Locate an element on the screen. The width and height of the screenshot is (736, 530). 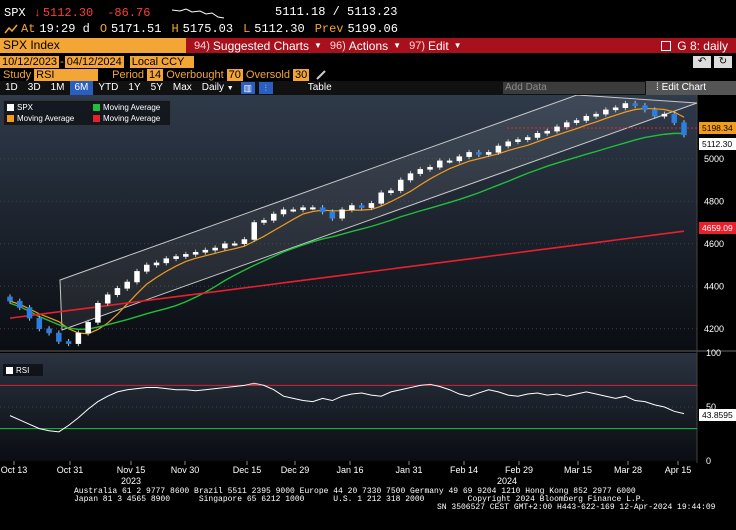
oversold-field: 30 is located at coordinates (301, 74).